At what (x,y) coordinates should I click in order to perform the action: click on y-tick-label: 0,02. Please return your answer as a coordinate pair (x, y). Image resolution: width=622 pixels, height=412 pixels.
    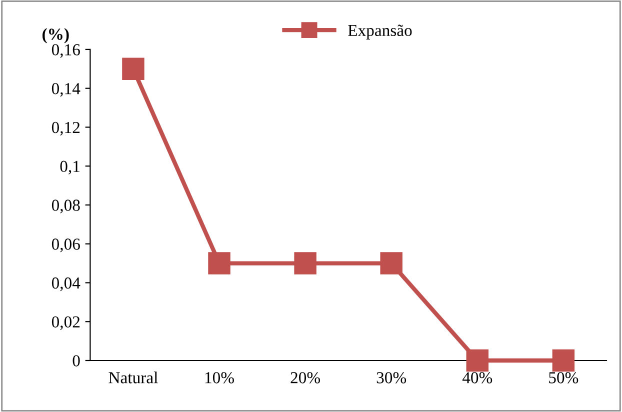
    Looking at the image, I should click on (66, 323).